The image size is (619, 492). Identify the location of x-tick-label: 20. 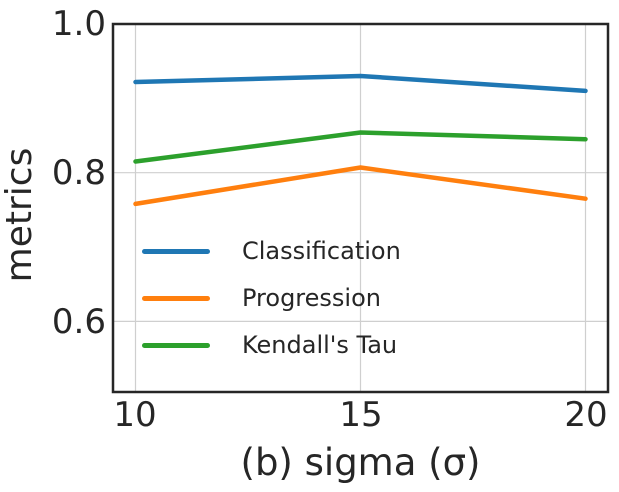
(586, 415).